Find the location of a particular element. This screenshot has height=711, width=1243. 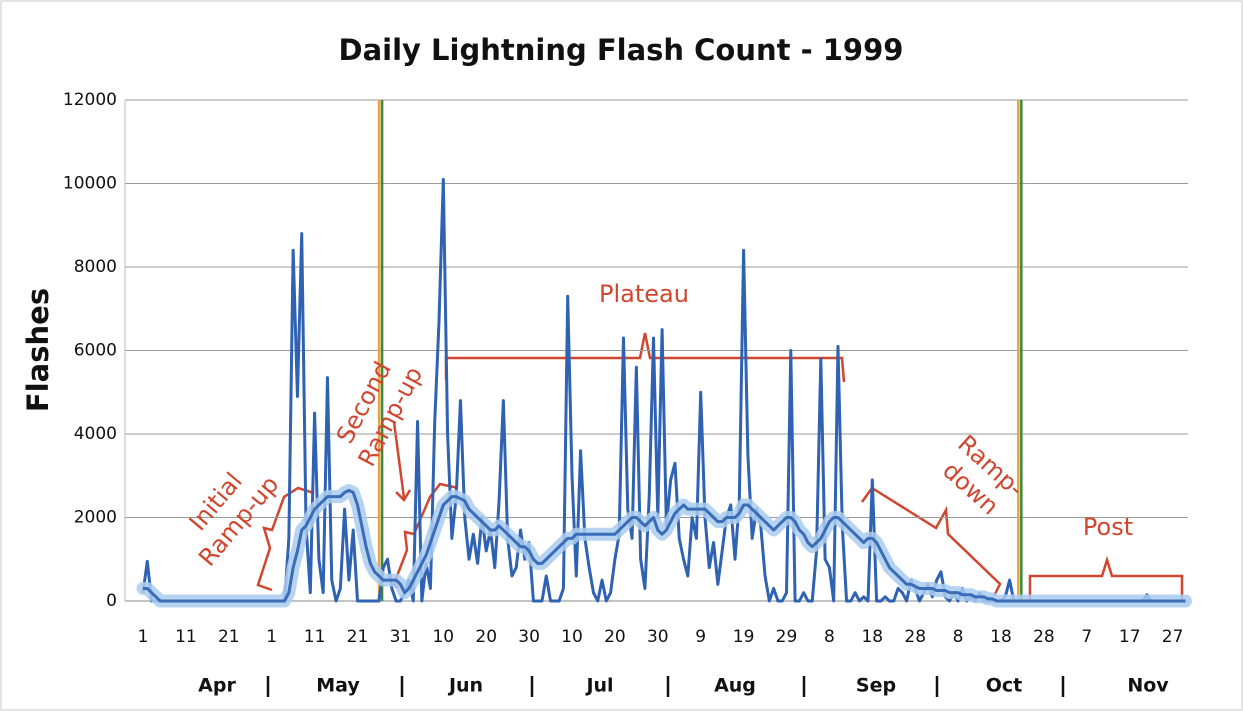

y-tick-label: 12000 is located at coordinates (90, 100).